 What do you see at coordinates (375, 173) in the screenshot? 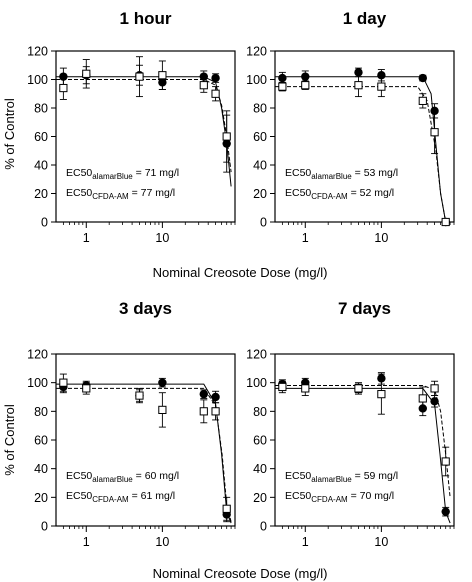
I see `ec50-value: = 53 mg/l` at bounding box center [375, 173].